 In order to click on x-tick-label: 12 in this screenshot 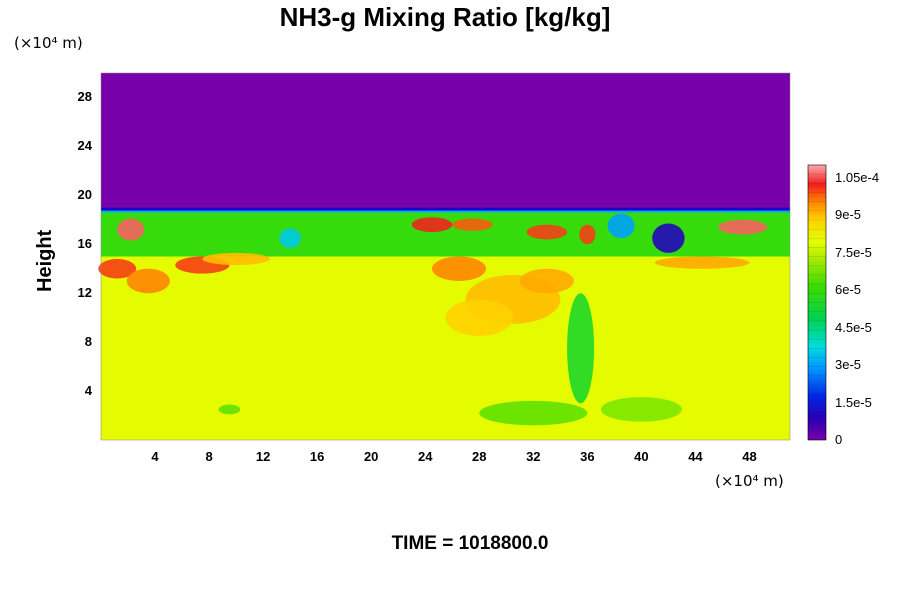, I will do `click(263, 456)`.